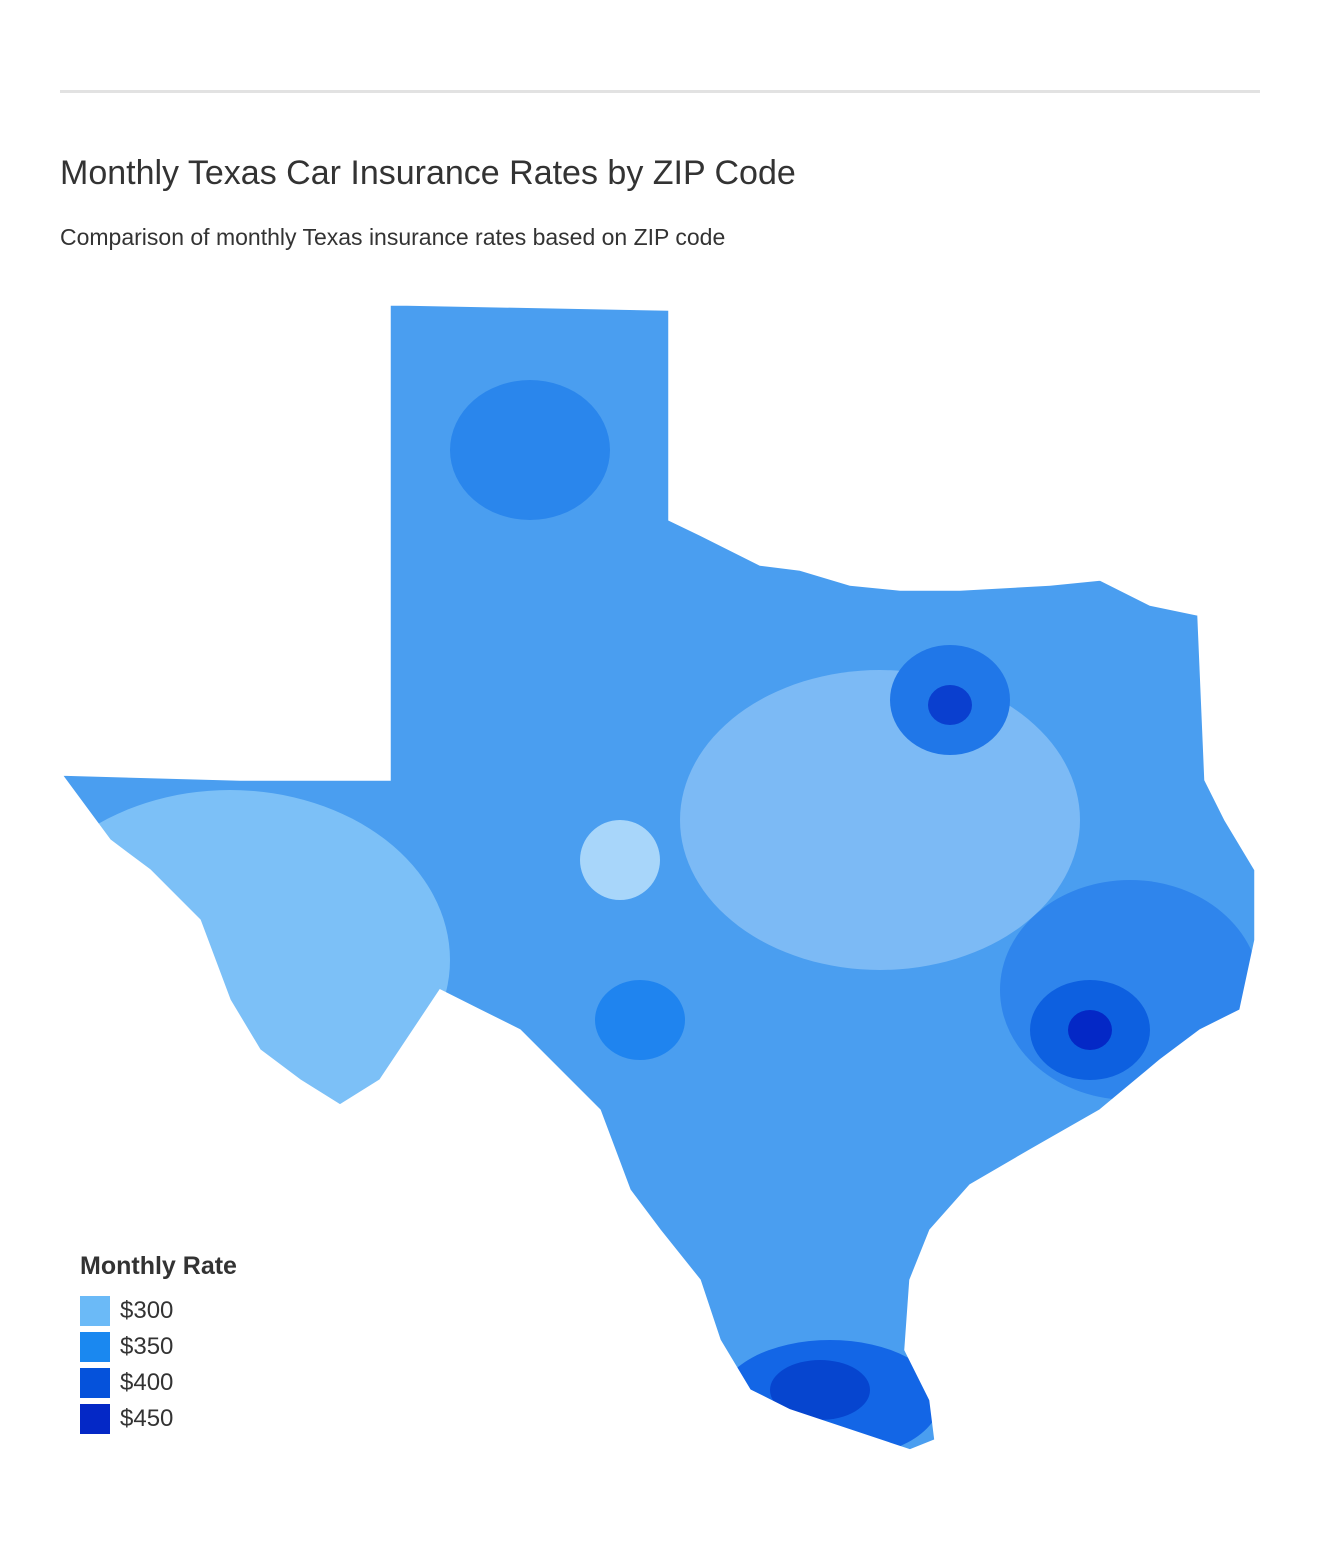 This screenshot has width=1320, height=1544. I want to click on legend-title: Monthly Rate, so click(158, 1266).